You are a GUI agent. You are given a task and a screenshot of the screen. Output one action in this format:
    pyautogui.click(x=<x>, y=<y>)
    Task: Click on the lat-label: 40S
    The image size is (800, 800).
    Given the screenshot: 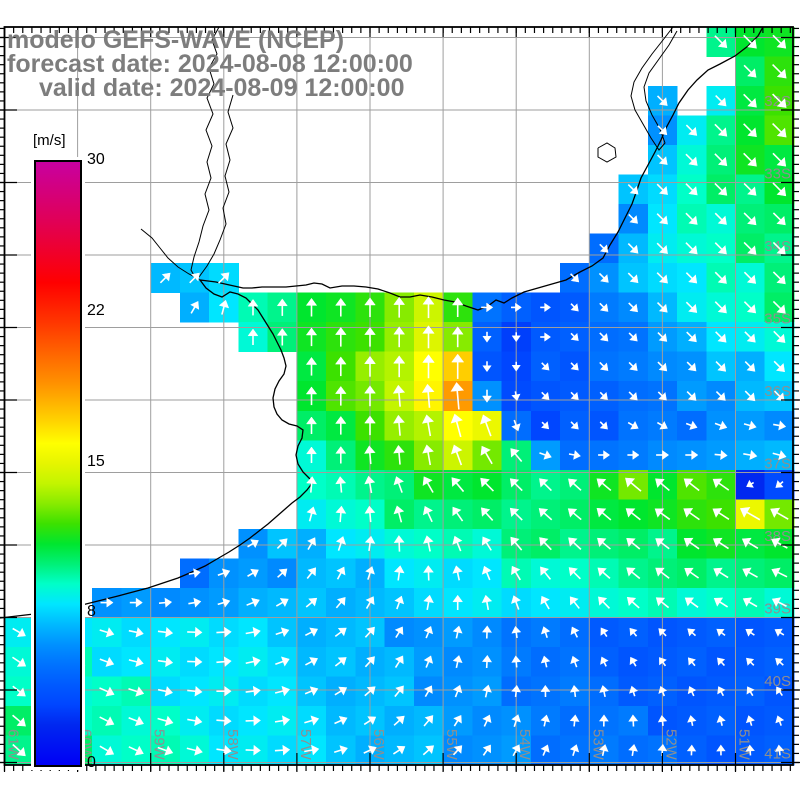 What is the action you would take?
    pyautogui.click(x=777, y=681)
    